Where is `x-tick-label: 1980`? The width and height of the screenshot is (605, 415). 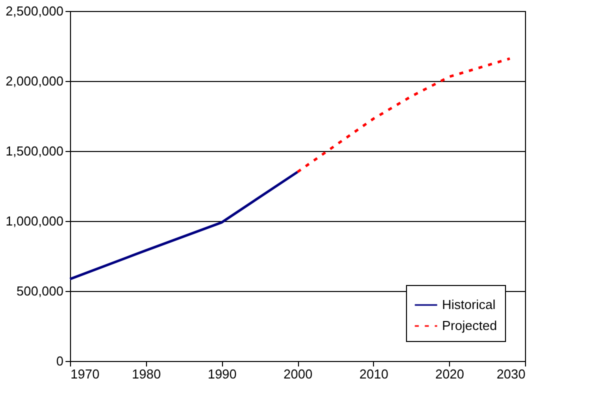
x-tick-label: 1980 is located at coordinates (146, 374).